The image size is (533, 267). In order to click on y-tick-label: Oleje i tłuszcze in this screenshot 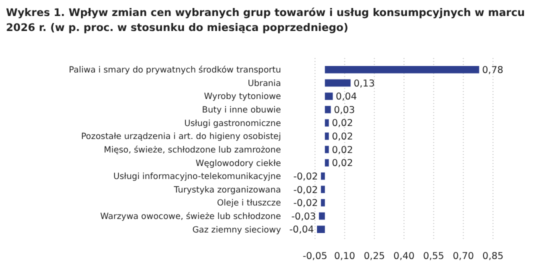, I will do `click(248, 203)`.